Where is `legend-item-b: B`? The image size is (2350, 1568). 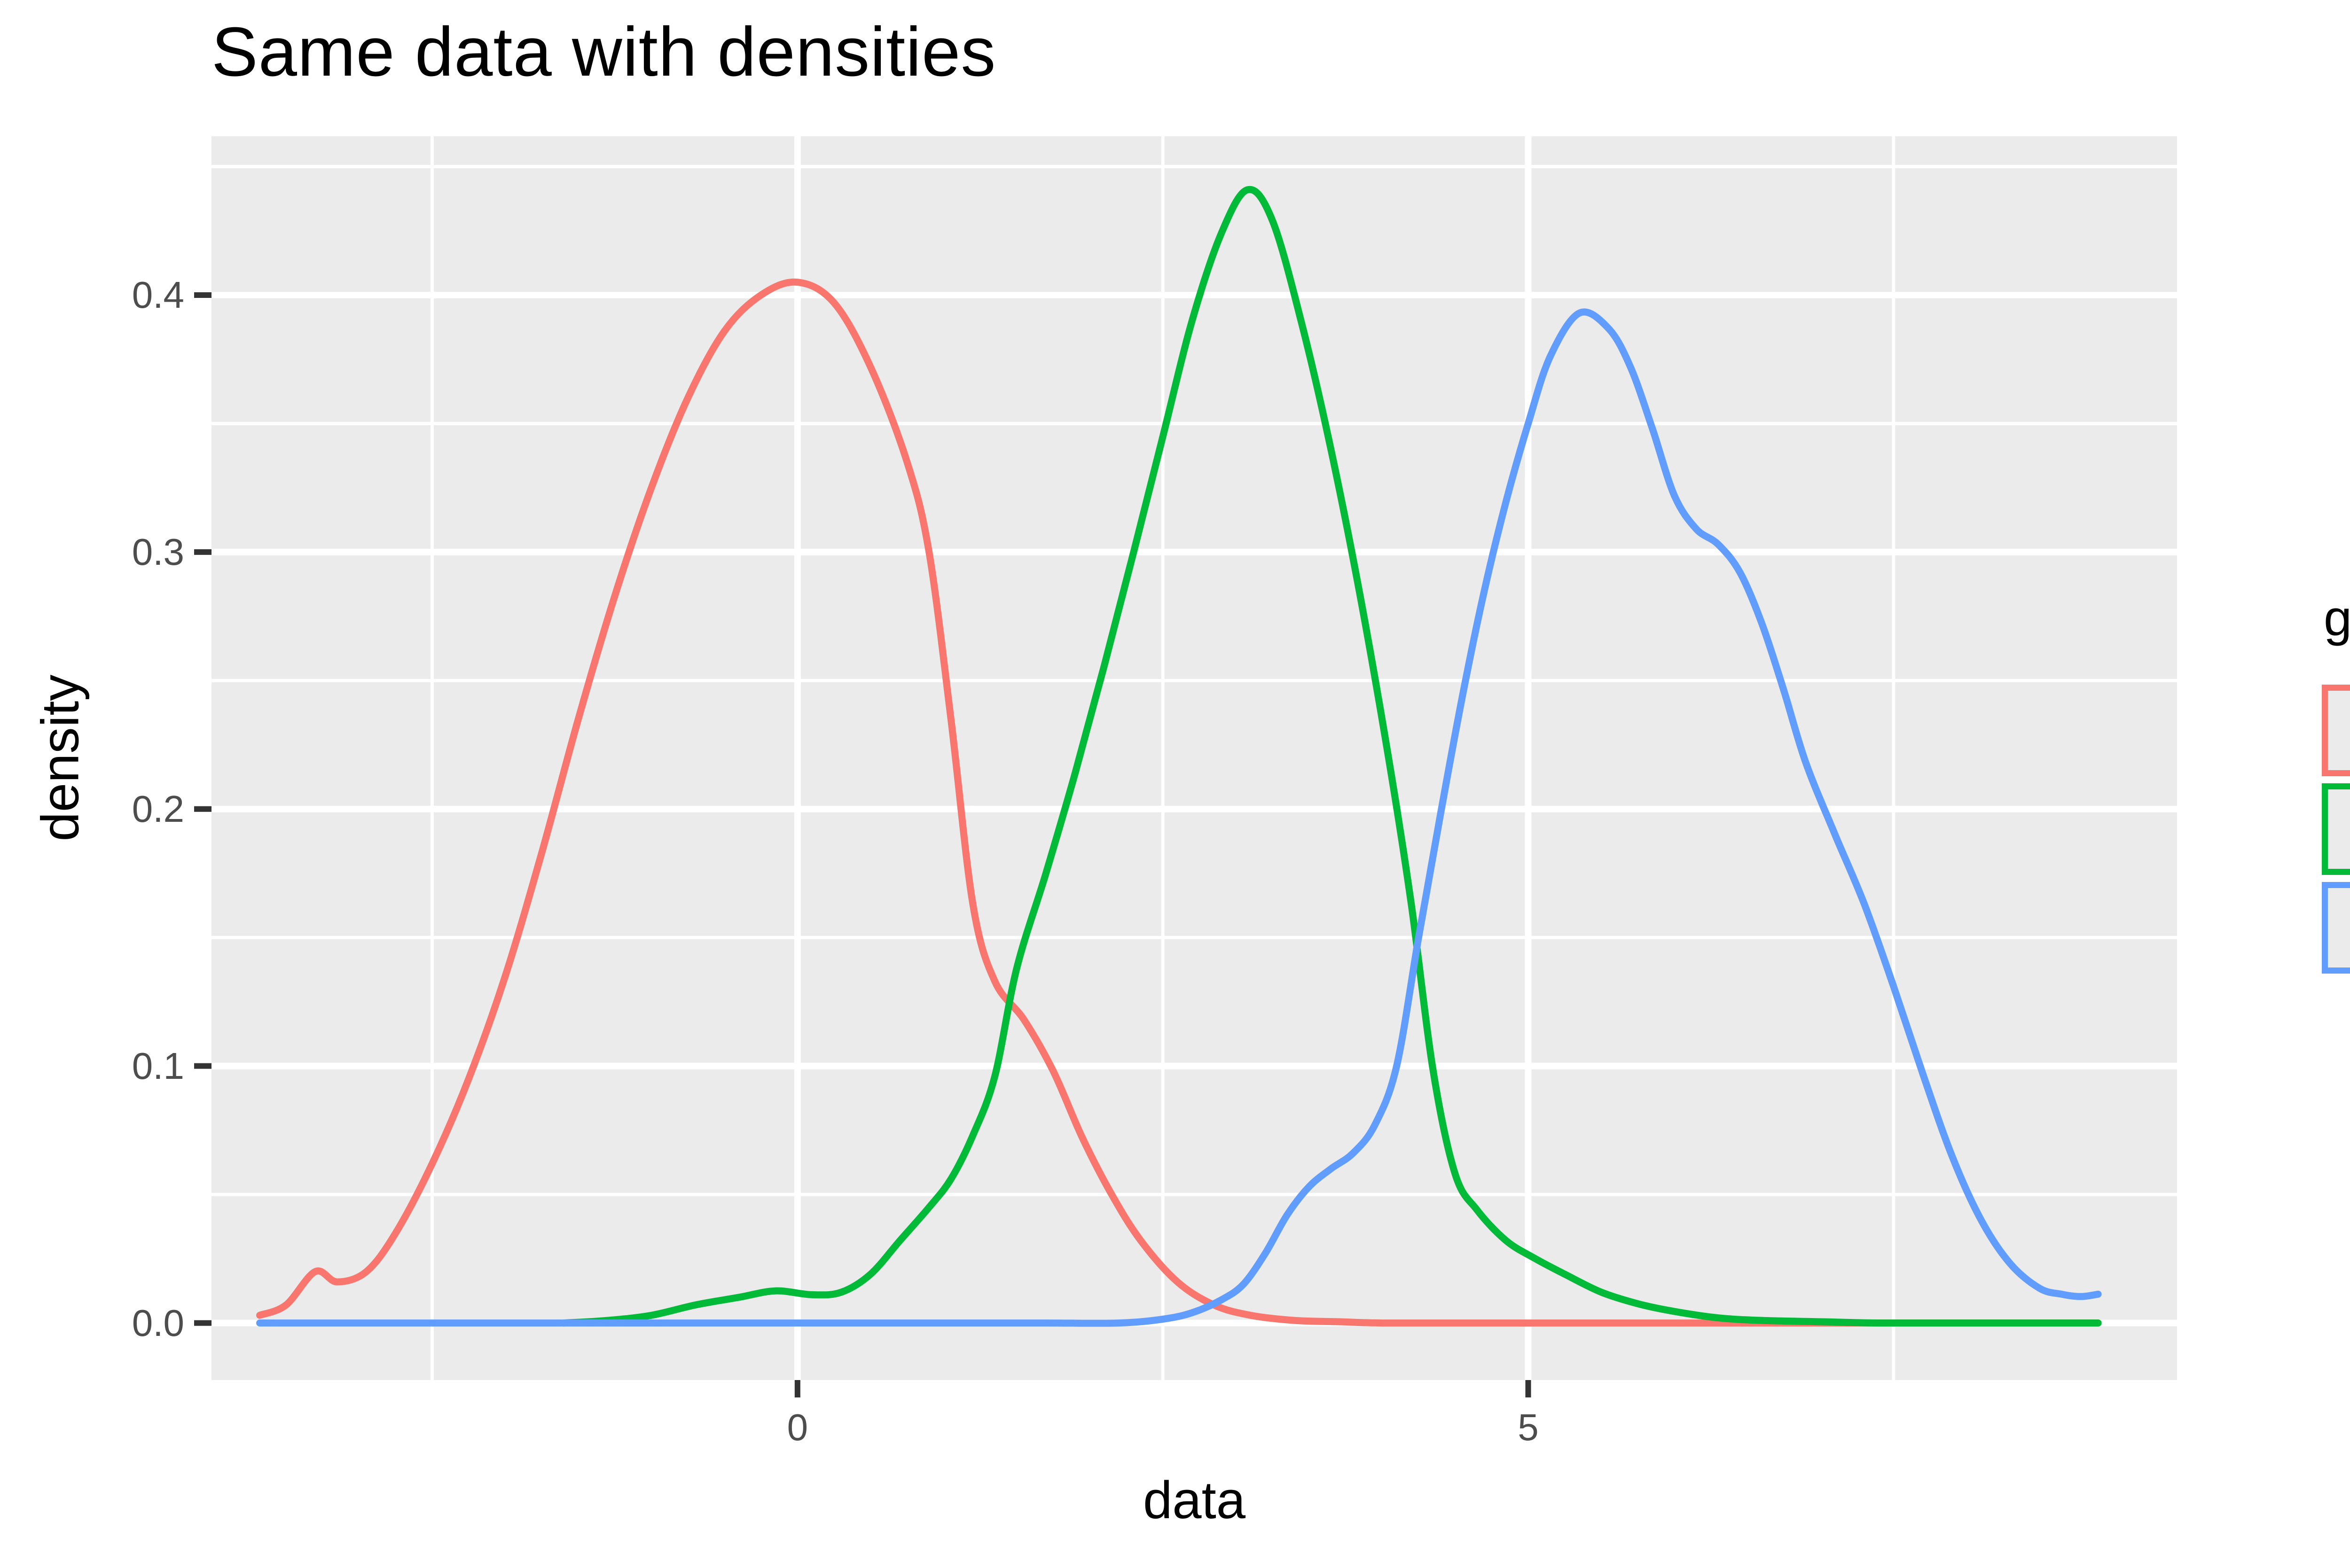 legend-item-b: B is located at coordinates (2336, 829).